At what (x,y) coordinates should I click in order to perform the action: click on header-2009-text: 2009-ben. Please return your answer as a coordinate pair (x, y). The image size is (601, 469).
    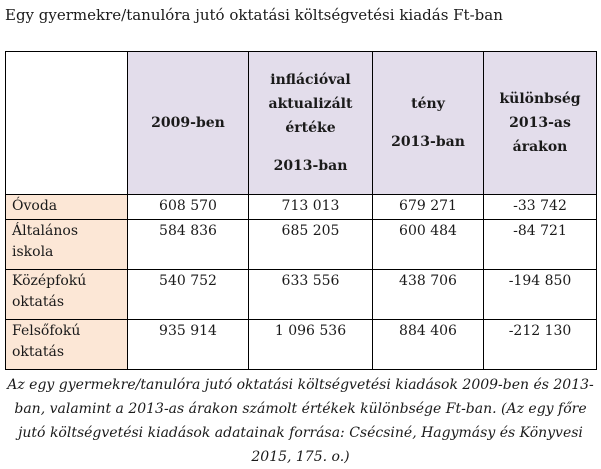
    Looking at the image, I should click on (188, 123).